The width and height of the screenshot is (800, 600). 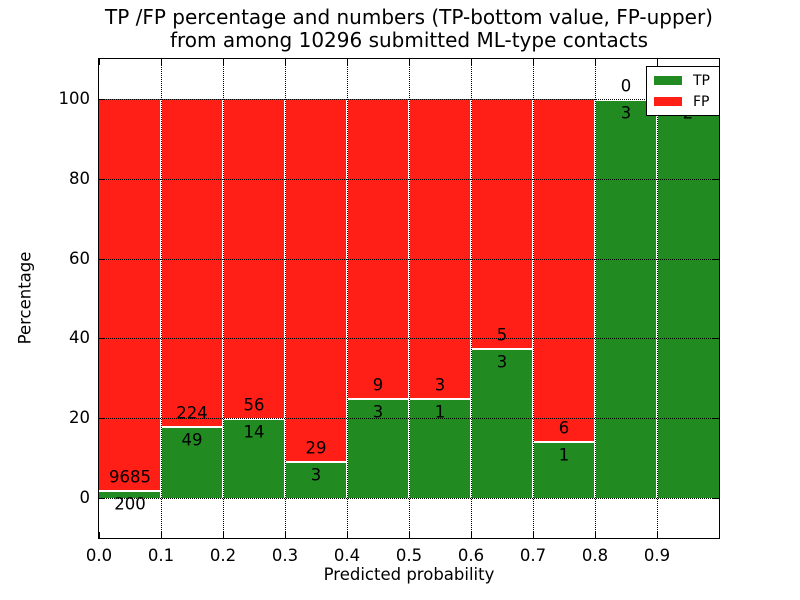 What do you see at coordinates (85, 498) in the screenshot?
I see `y-tick-label: 0` at bounding box center [85, 498].